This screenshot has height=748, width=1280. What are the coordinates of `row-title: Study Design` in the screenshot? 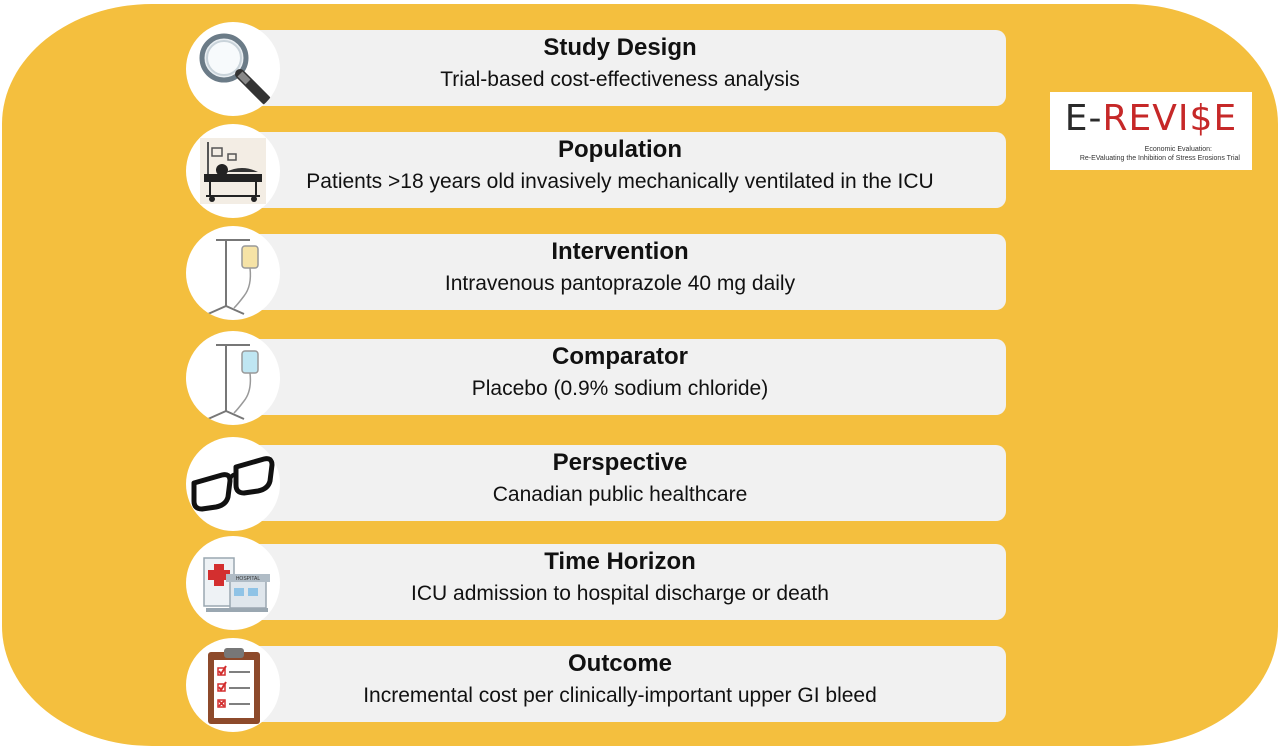 It's located at (620, 47).